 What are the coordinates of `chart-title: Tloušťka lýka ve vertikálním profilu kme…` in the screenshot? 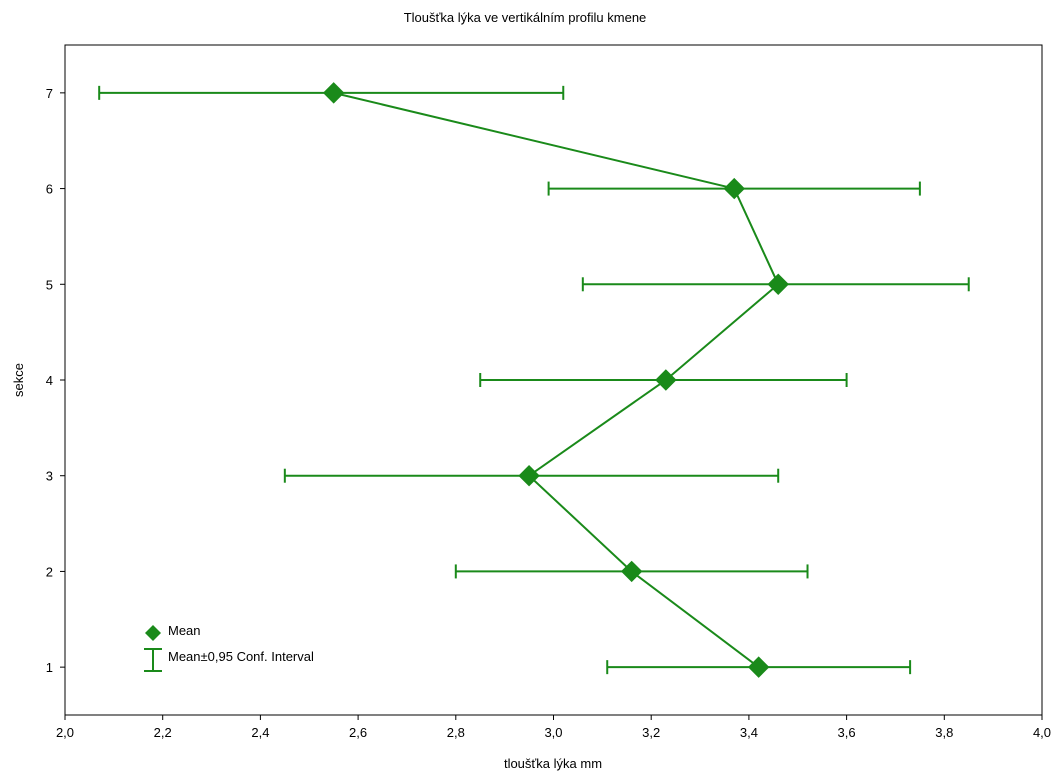 It's located at (525, 17).